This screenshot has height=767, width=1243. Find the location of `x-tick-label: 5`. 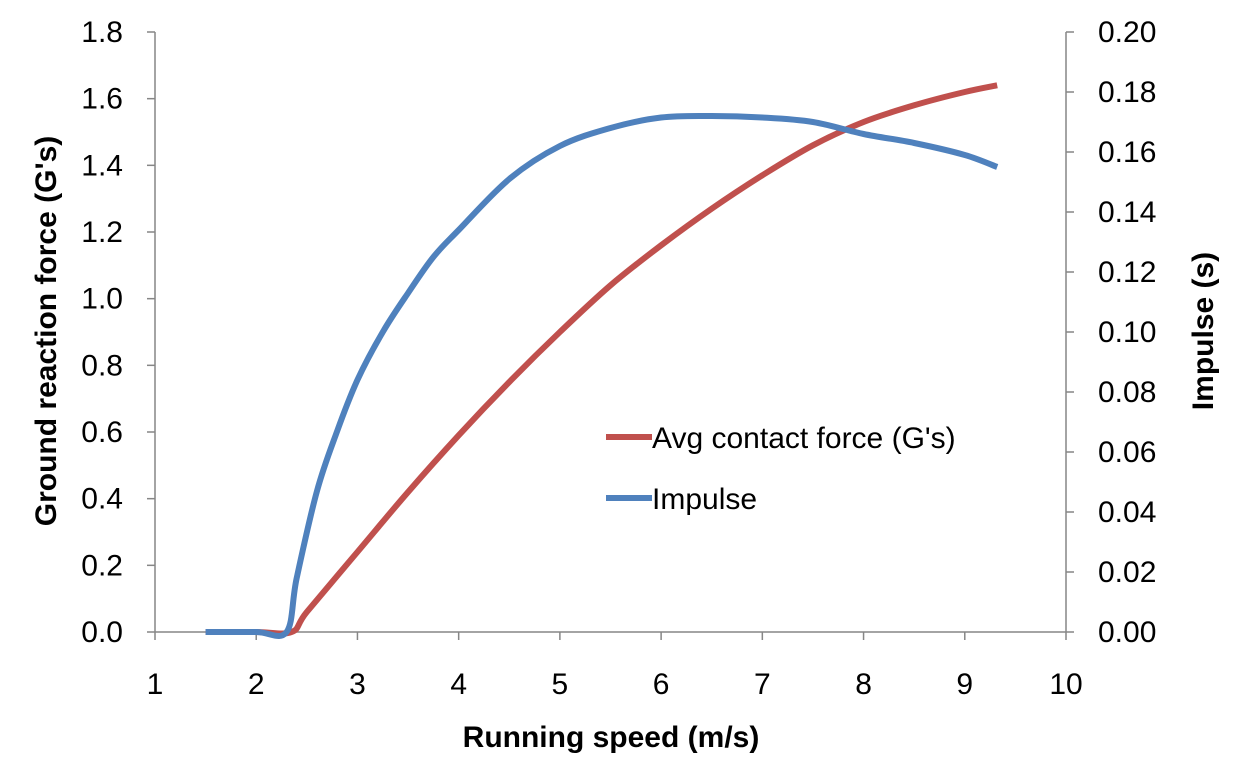

x-tick-label: 5 is located at coordinates (560, 684).